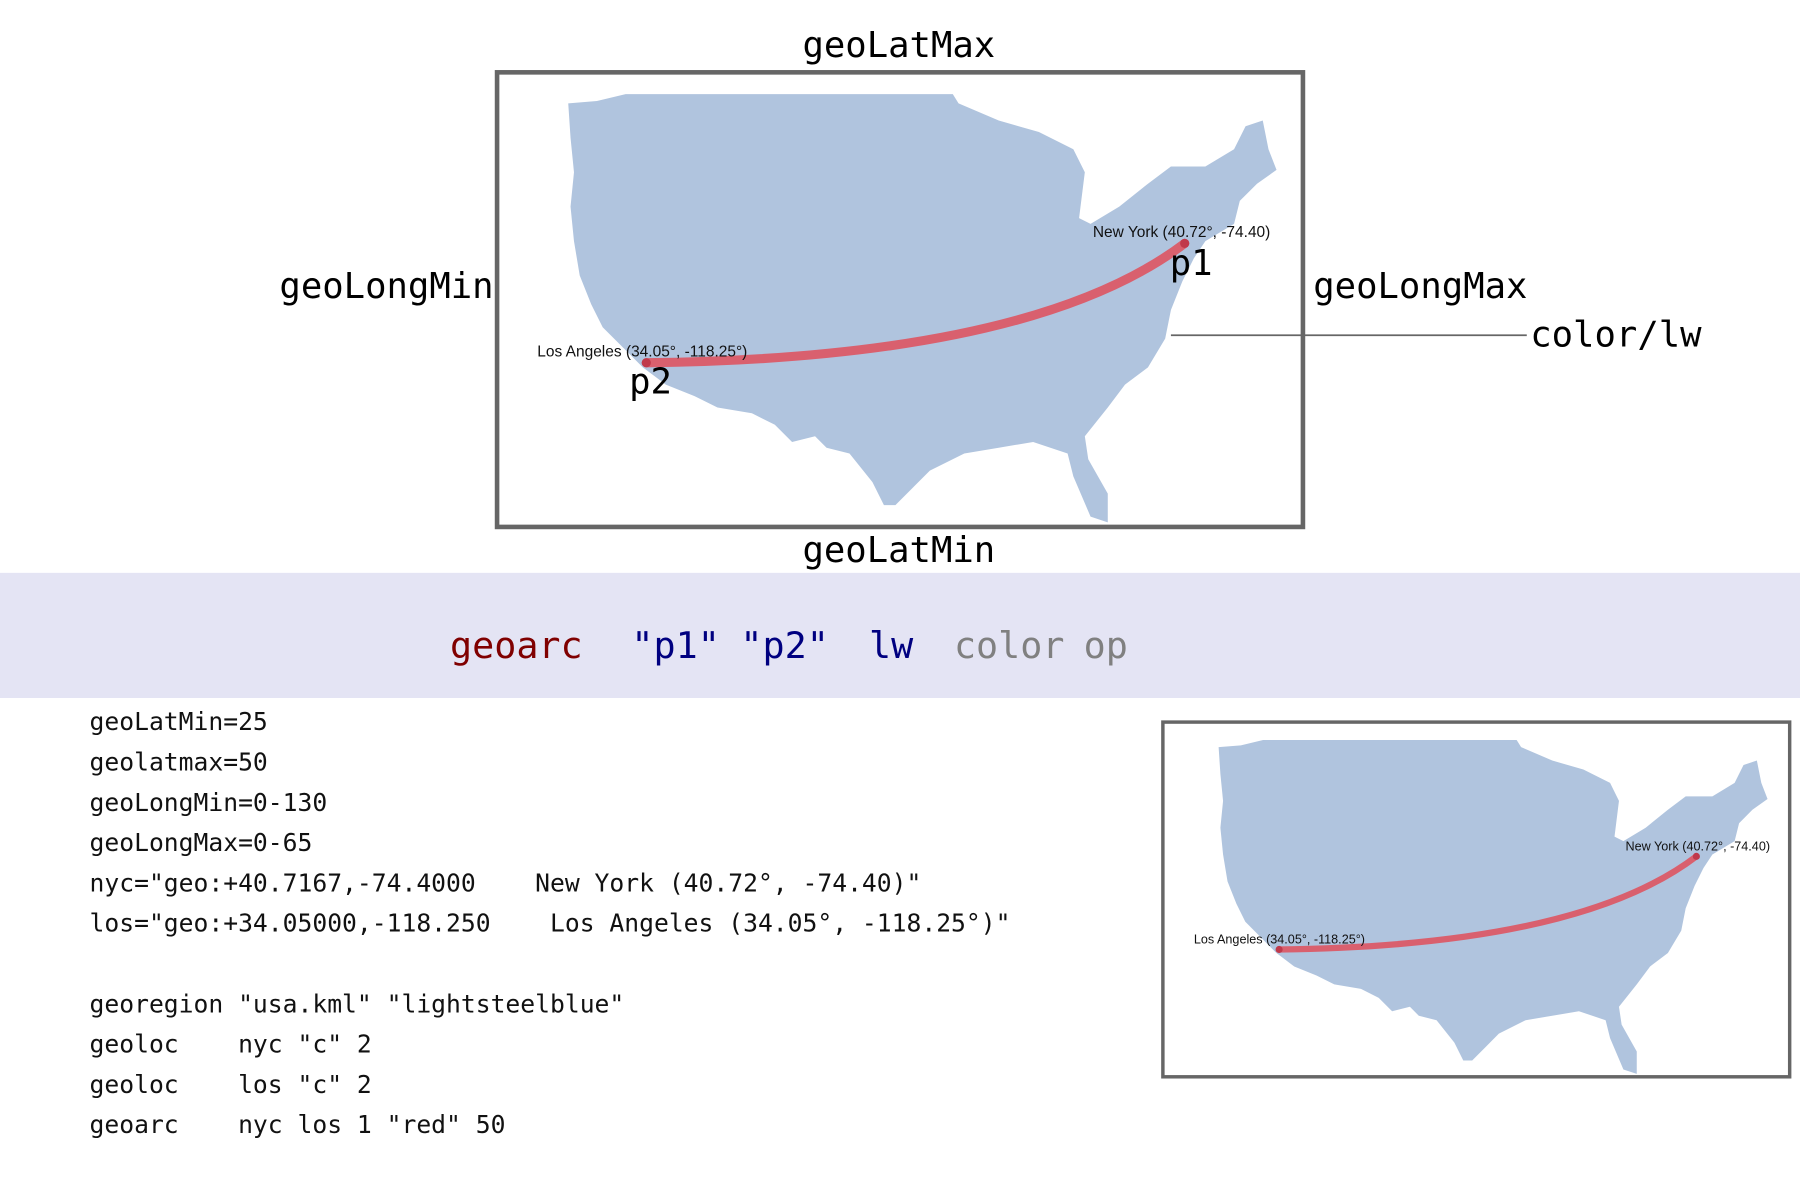  Describe the element at coordinates (1106, 645) in the screenshot. I see `syntax-op: op` at that location.